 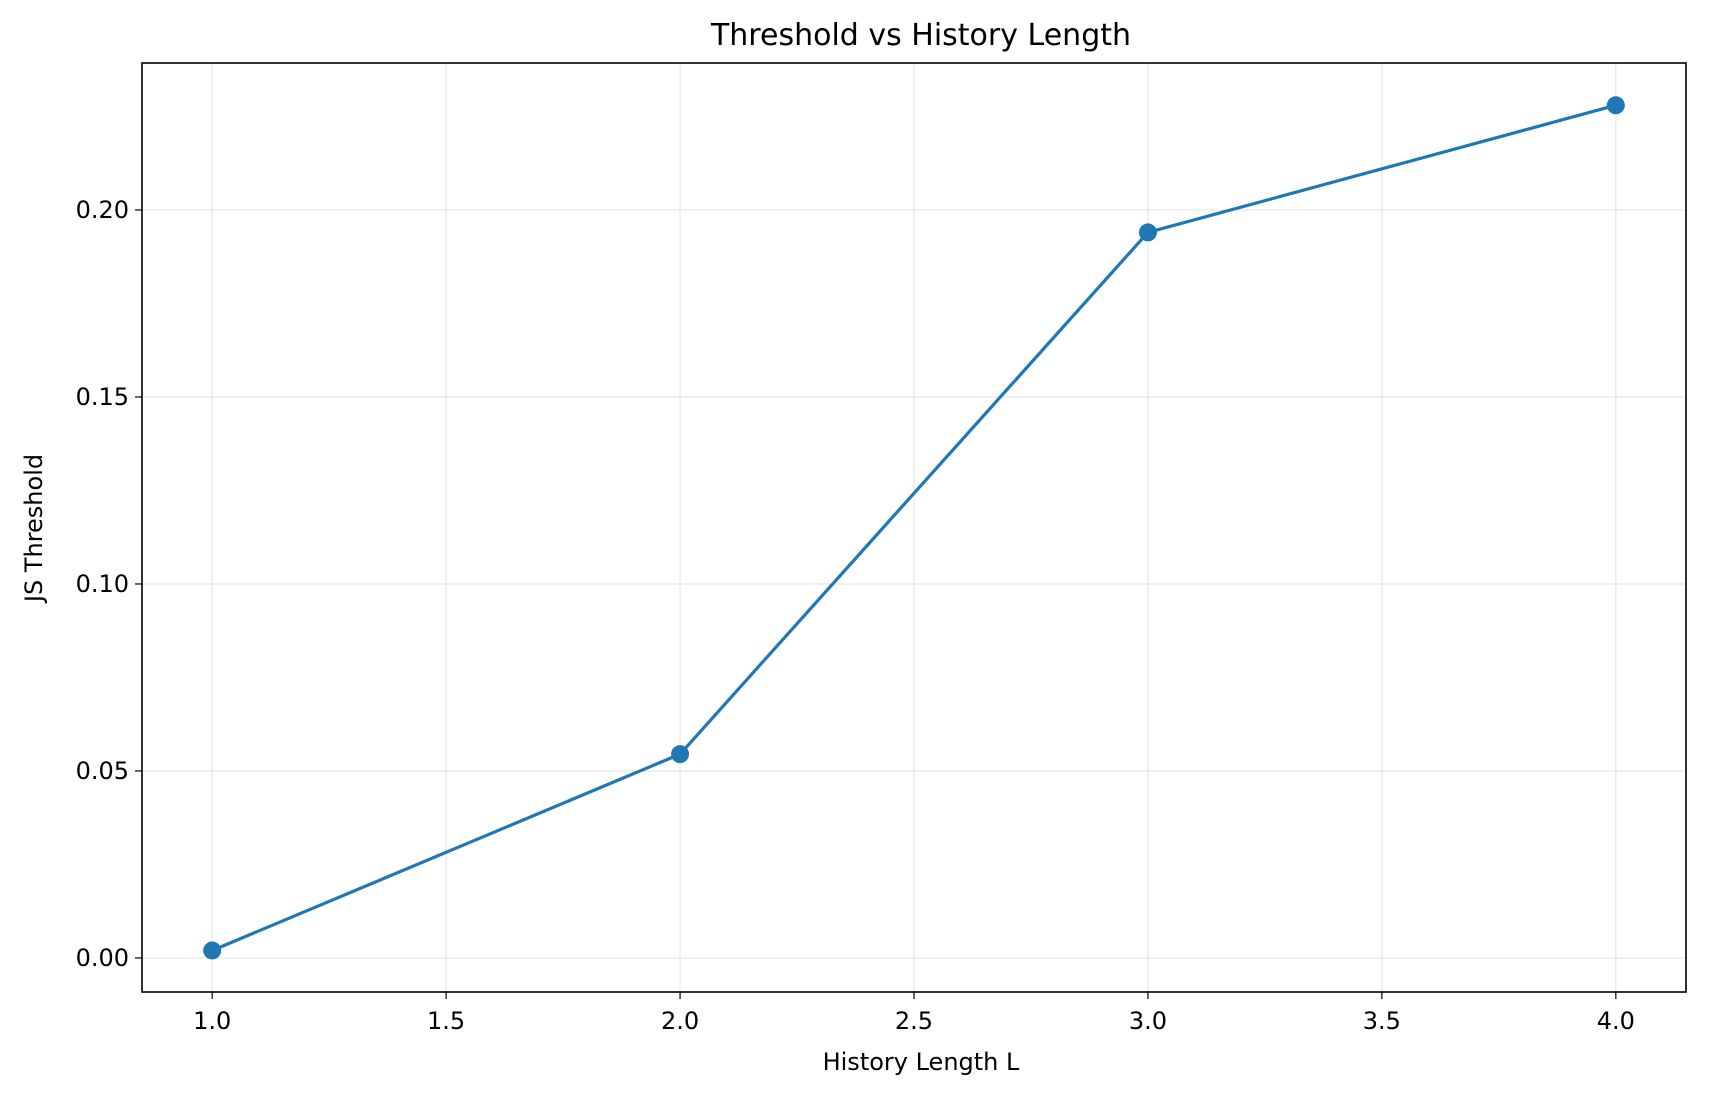 I want to click on y-tick-label: 0.05, so click(x=102, y=771).